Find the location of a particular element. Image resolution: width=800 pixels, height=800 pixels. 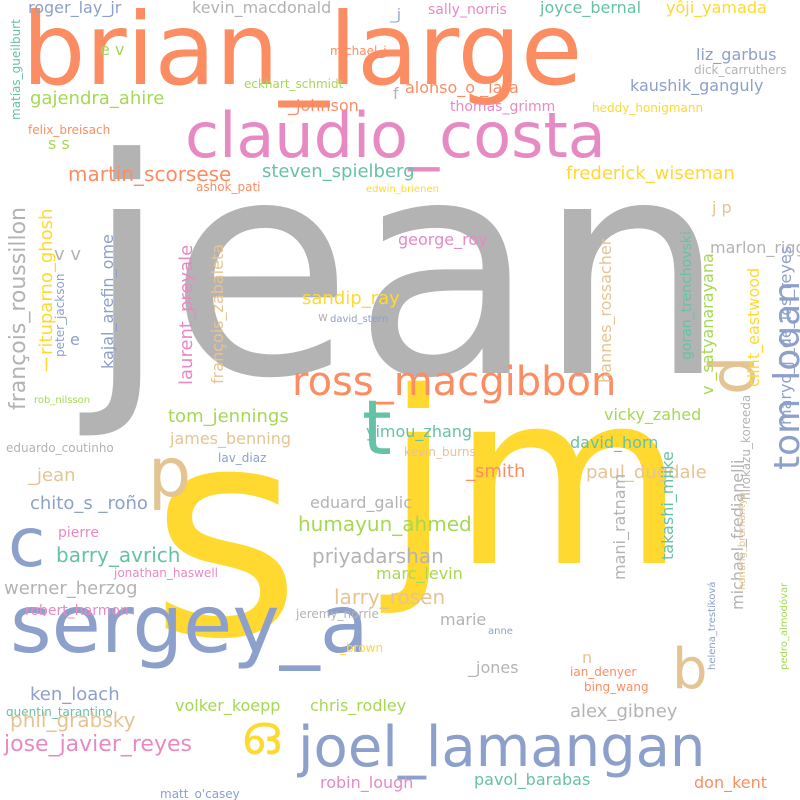

cloud-word: dick_carruthers is located at coordinates (740, 70).